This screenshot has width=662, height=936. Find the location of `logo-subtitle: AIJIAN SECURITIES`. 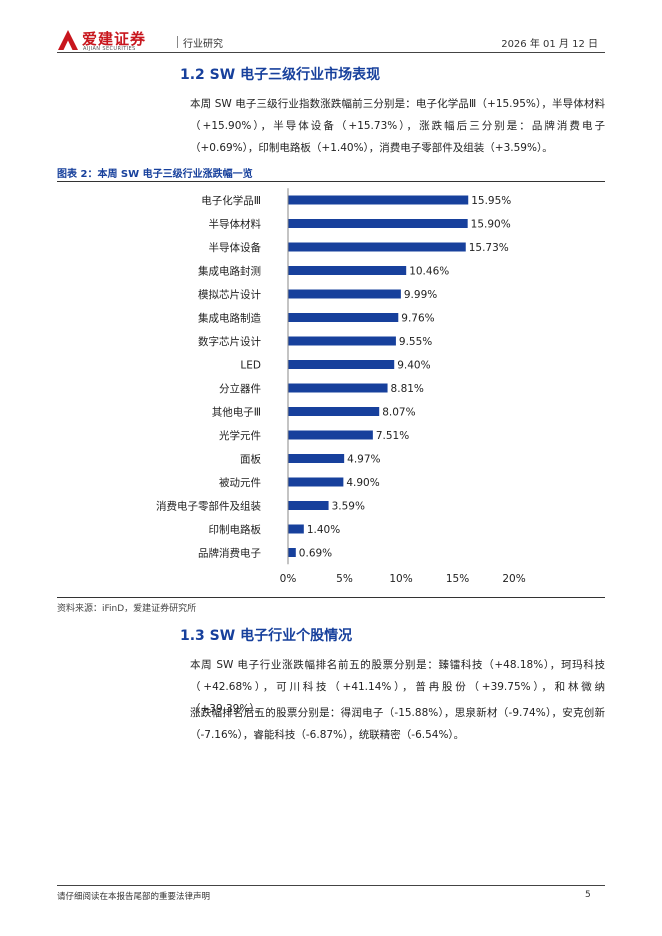

logo-subtitle: AIJIAN SECURITIES is located at coordinates (109, 49).